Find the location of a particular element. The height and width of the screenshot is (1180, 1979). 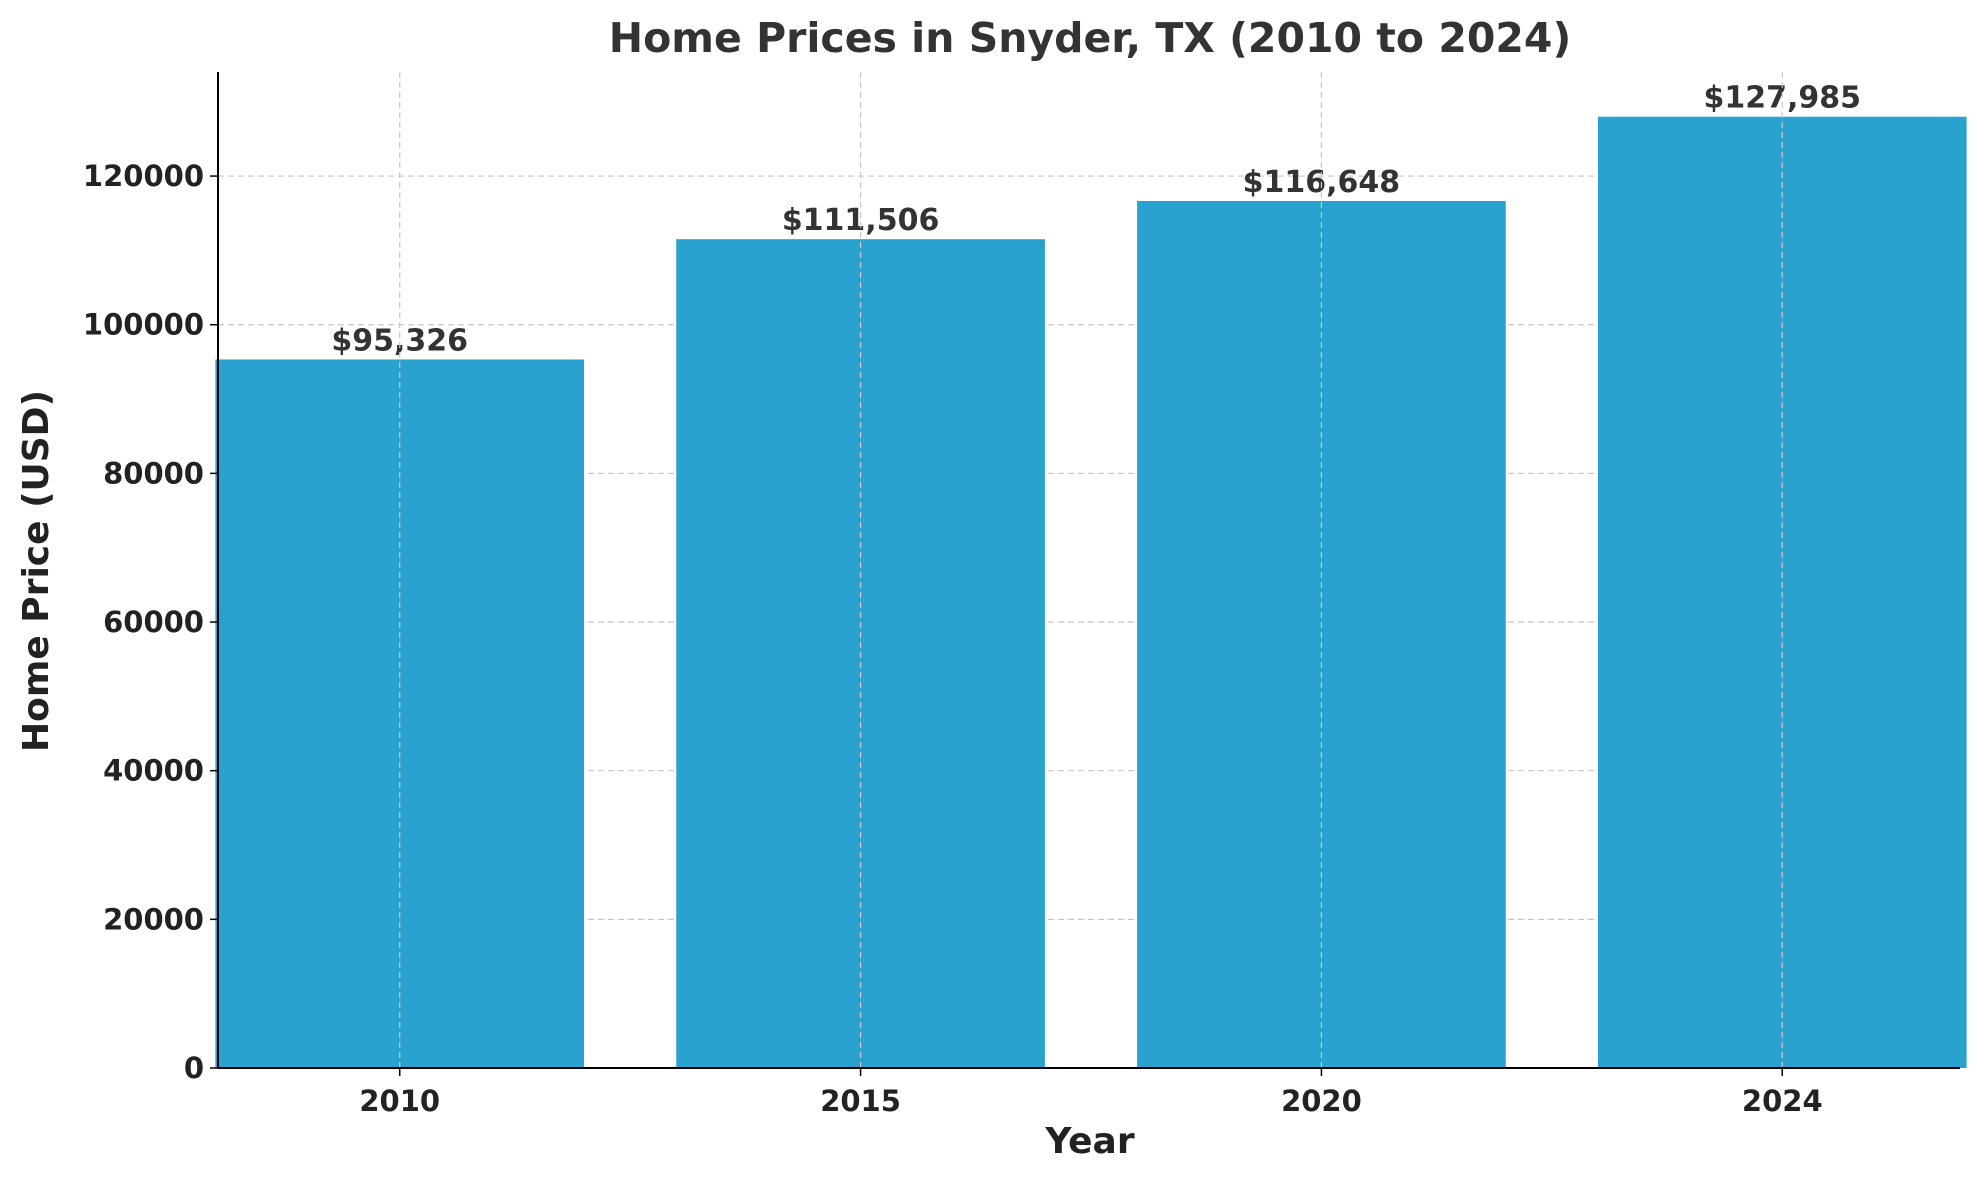

y-axis-label: Home Price (USD) is located at coordinates (36, 571).